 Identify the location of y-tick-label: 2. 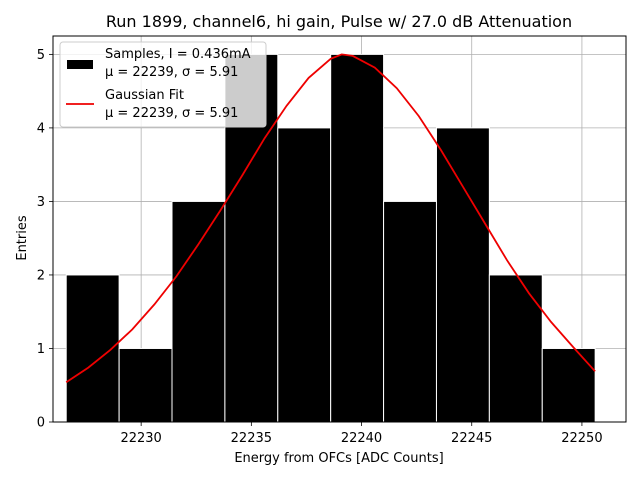
(41, 275).